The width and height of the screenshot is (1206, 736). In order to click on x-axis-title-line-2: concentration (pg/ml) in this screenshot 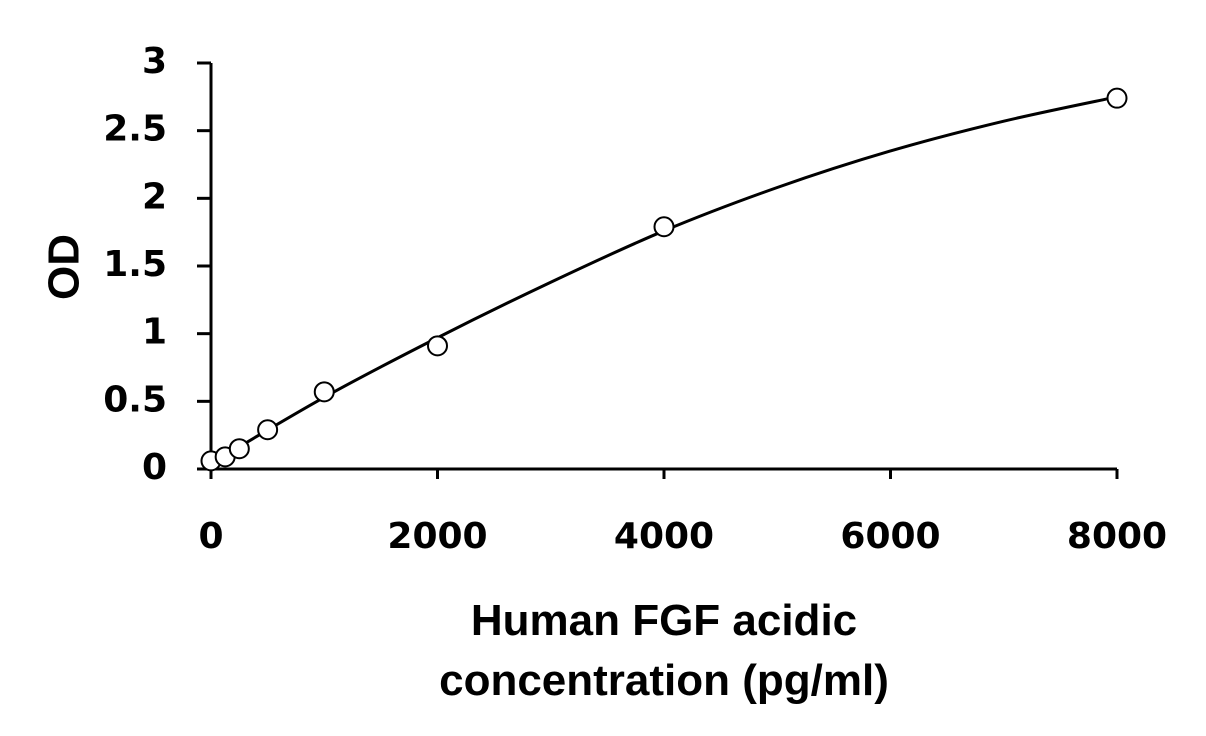, I will do `click(664, 680)`.